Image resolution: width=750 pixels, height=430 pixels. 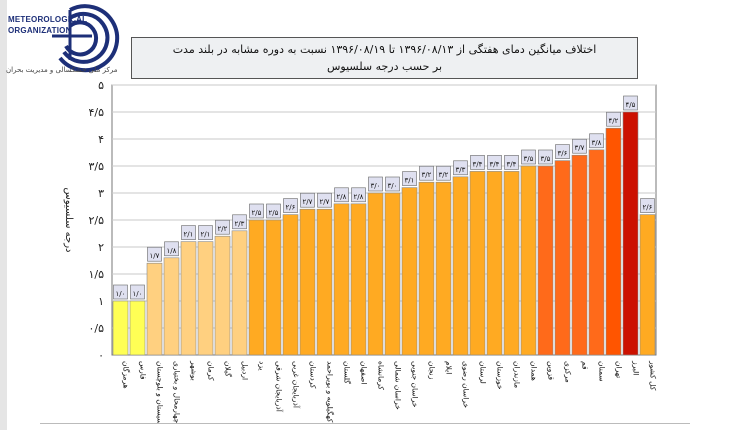 I want to click on bar-value-label: ۳/۱, so click(x=410, y=181).